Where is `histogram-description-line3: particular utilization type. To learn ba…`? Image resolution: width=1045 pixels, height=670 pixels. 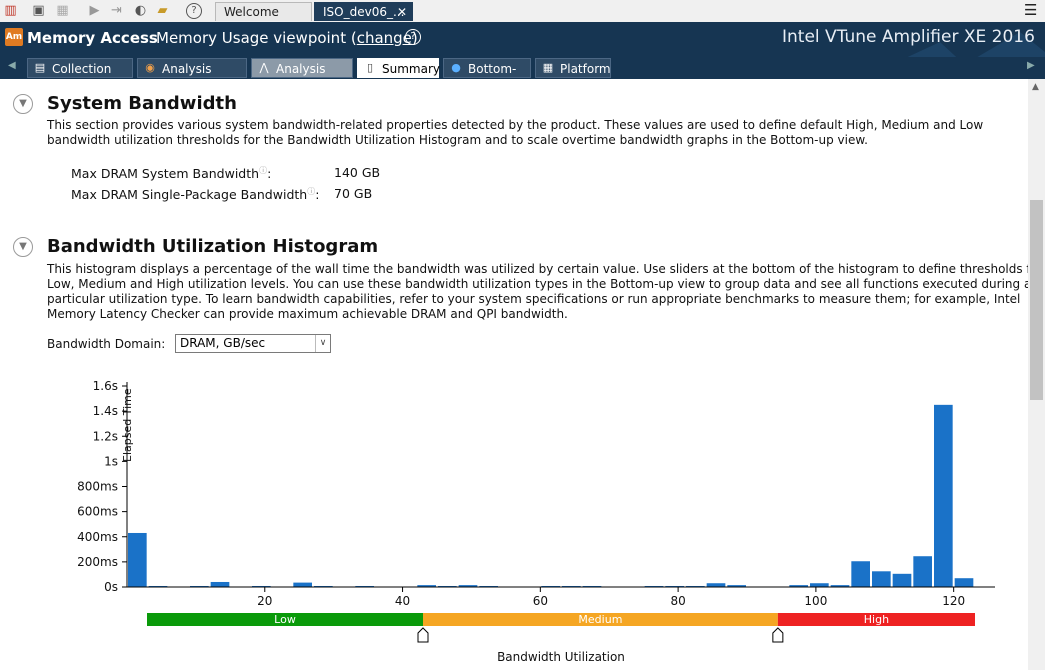
histogram-description-line3: particular utilization type. To learn ba… is located at coordinates (534, 299).